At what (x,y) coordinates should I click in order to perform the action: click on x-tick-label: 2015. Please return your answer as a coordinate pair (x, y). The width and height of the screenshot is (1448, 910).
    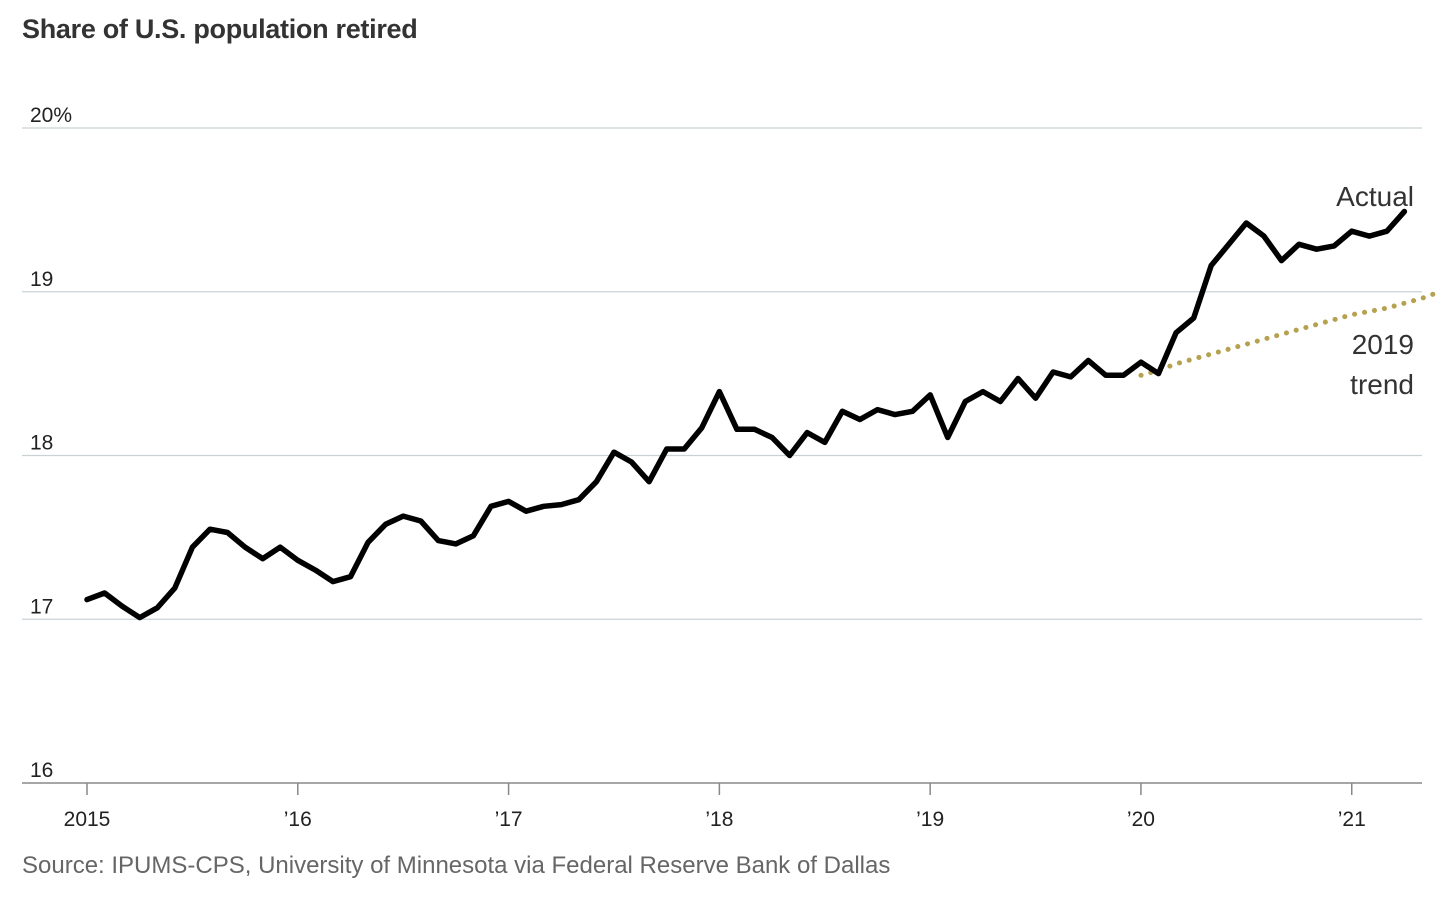
    Looking at the image, I should click on (87, 819).